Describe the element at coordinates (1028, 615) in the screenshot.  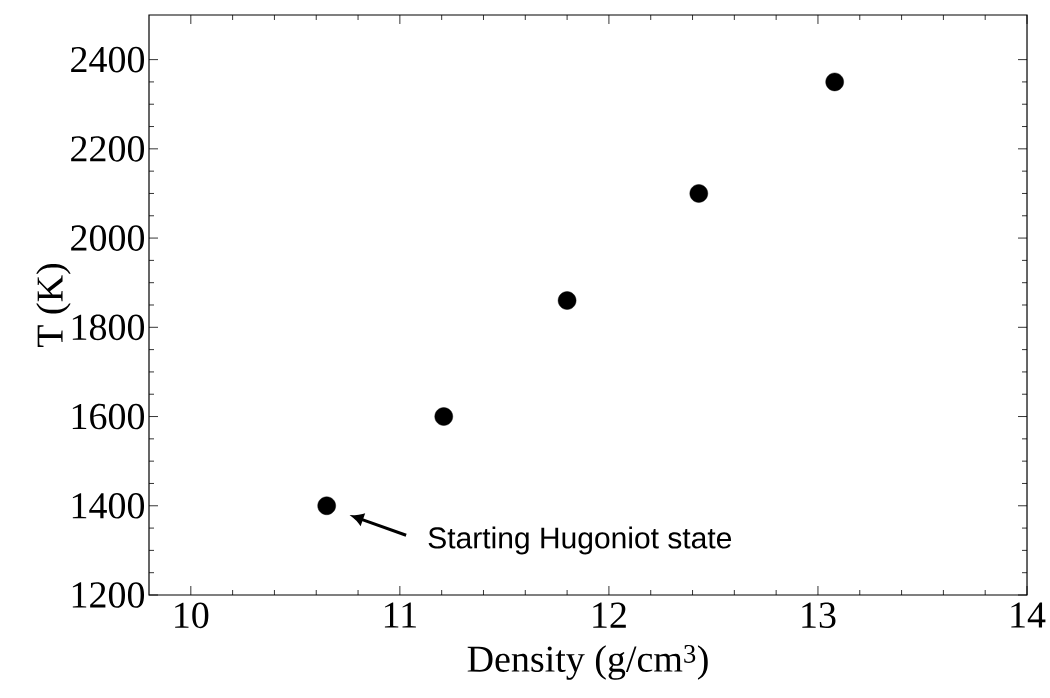
I see `x-tick-label: 14` at that location.